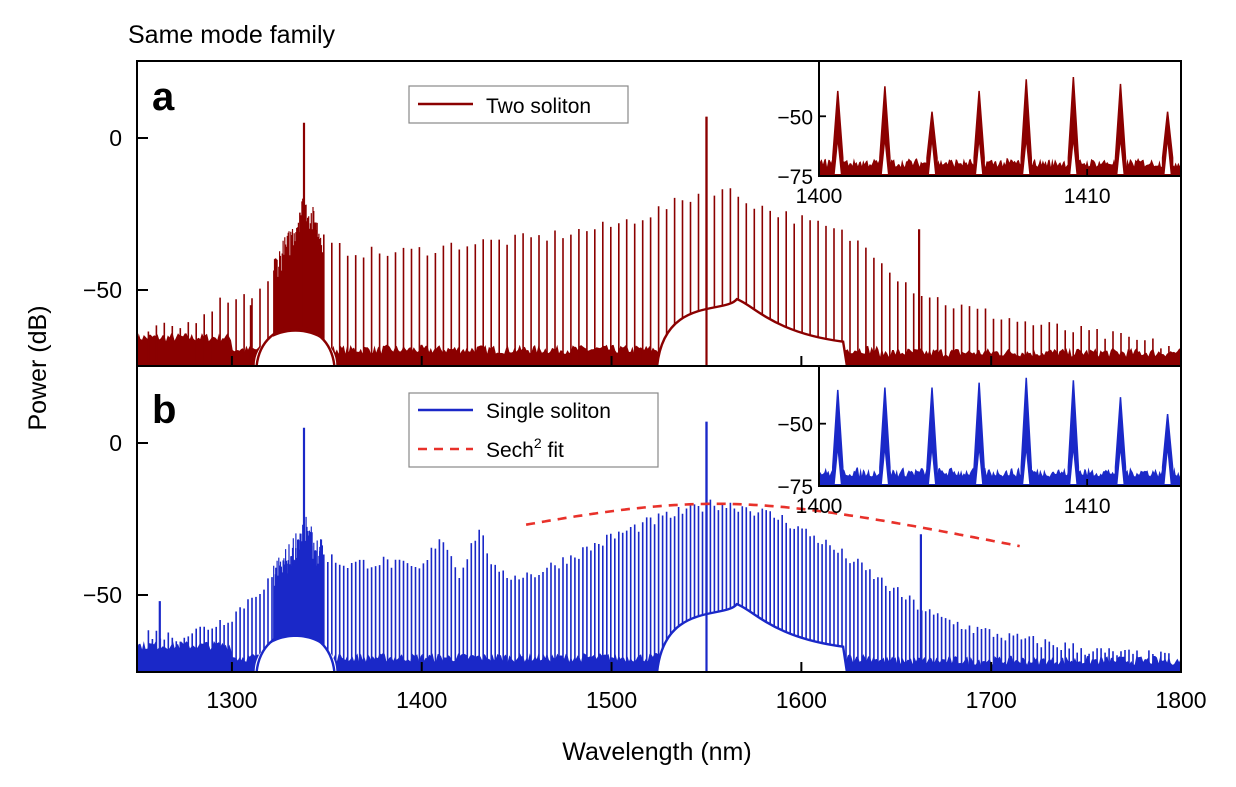 This screenshot has width=1236, height=787. Describe the element at coordinates (38, 367) in the screenshot. I see `y-axis-label: Power (dB)` at that location.